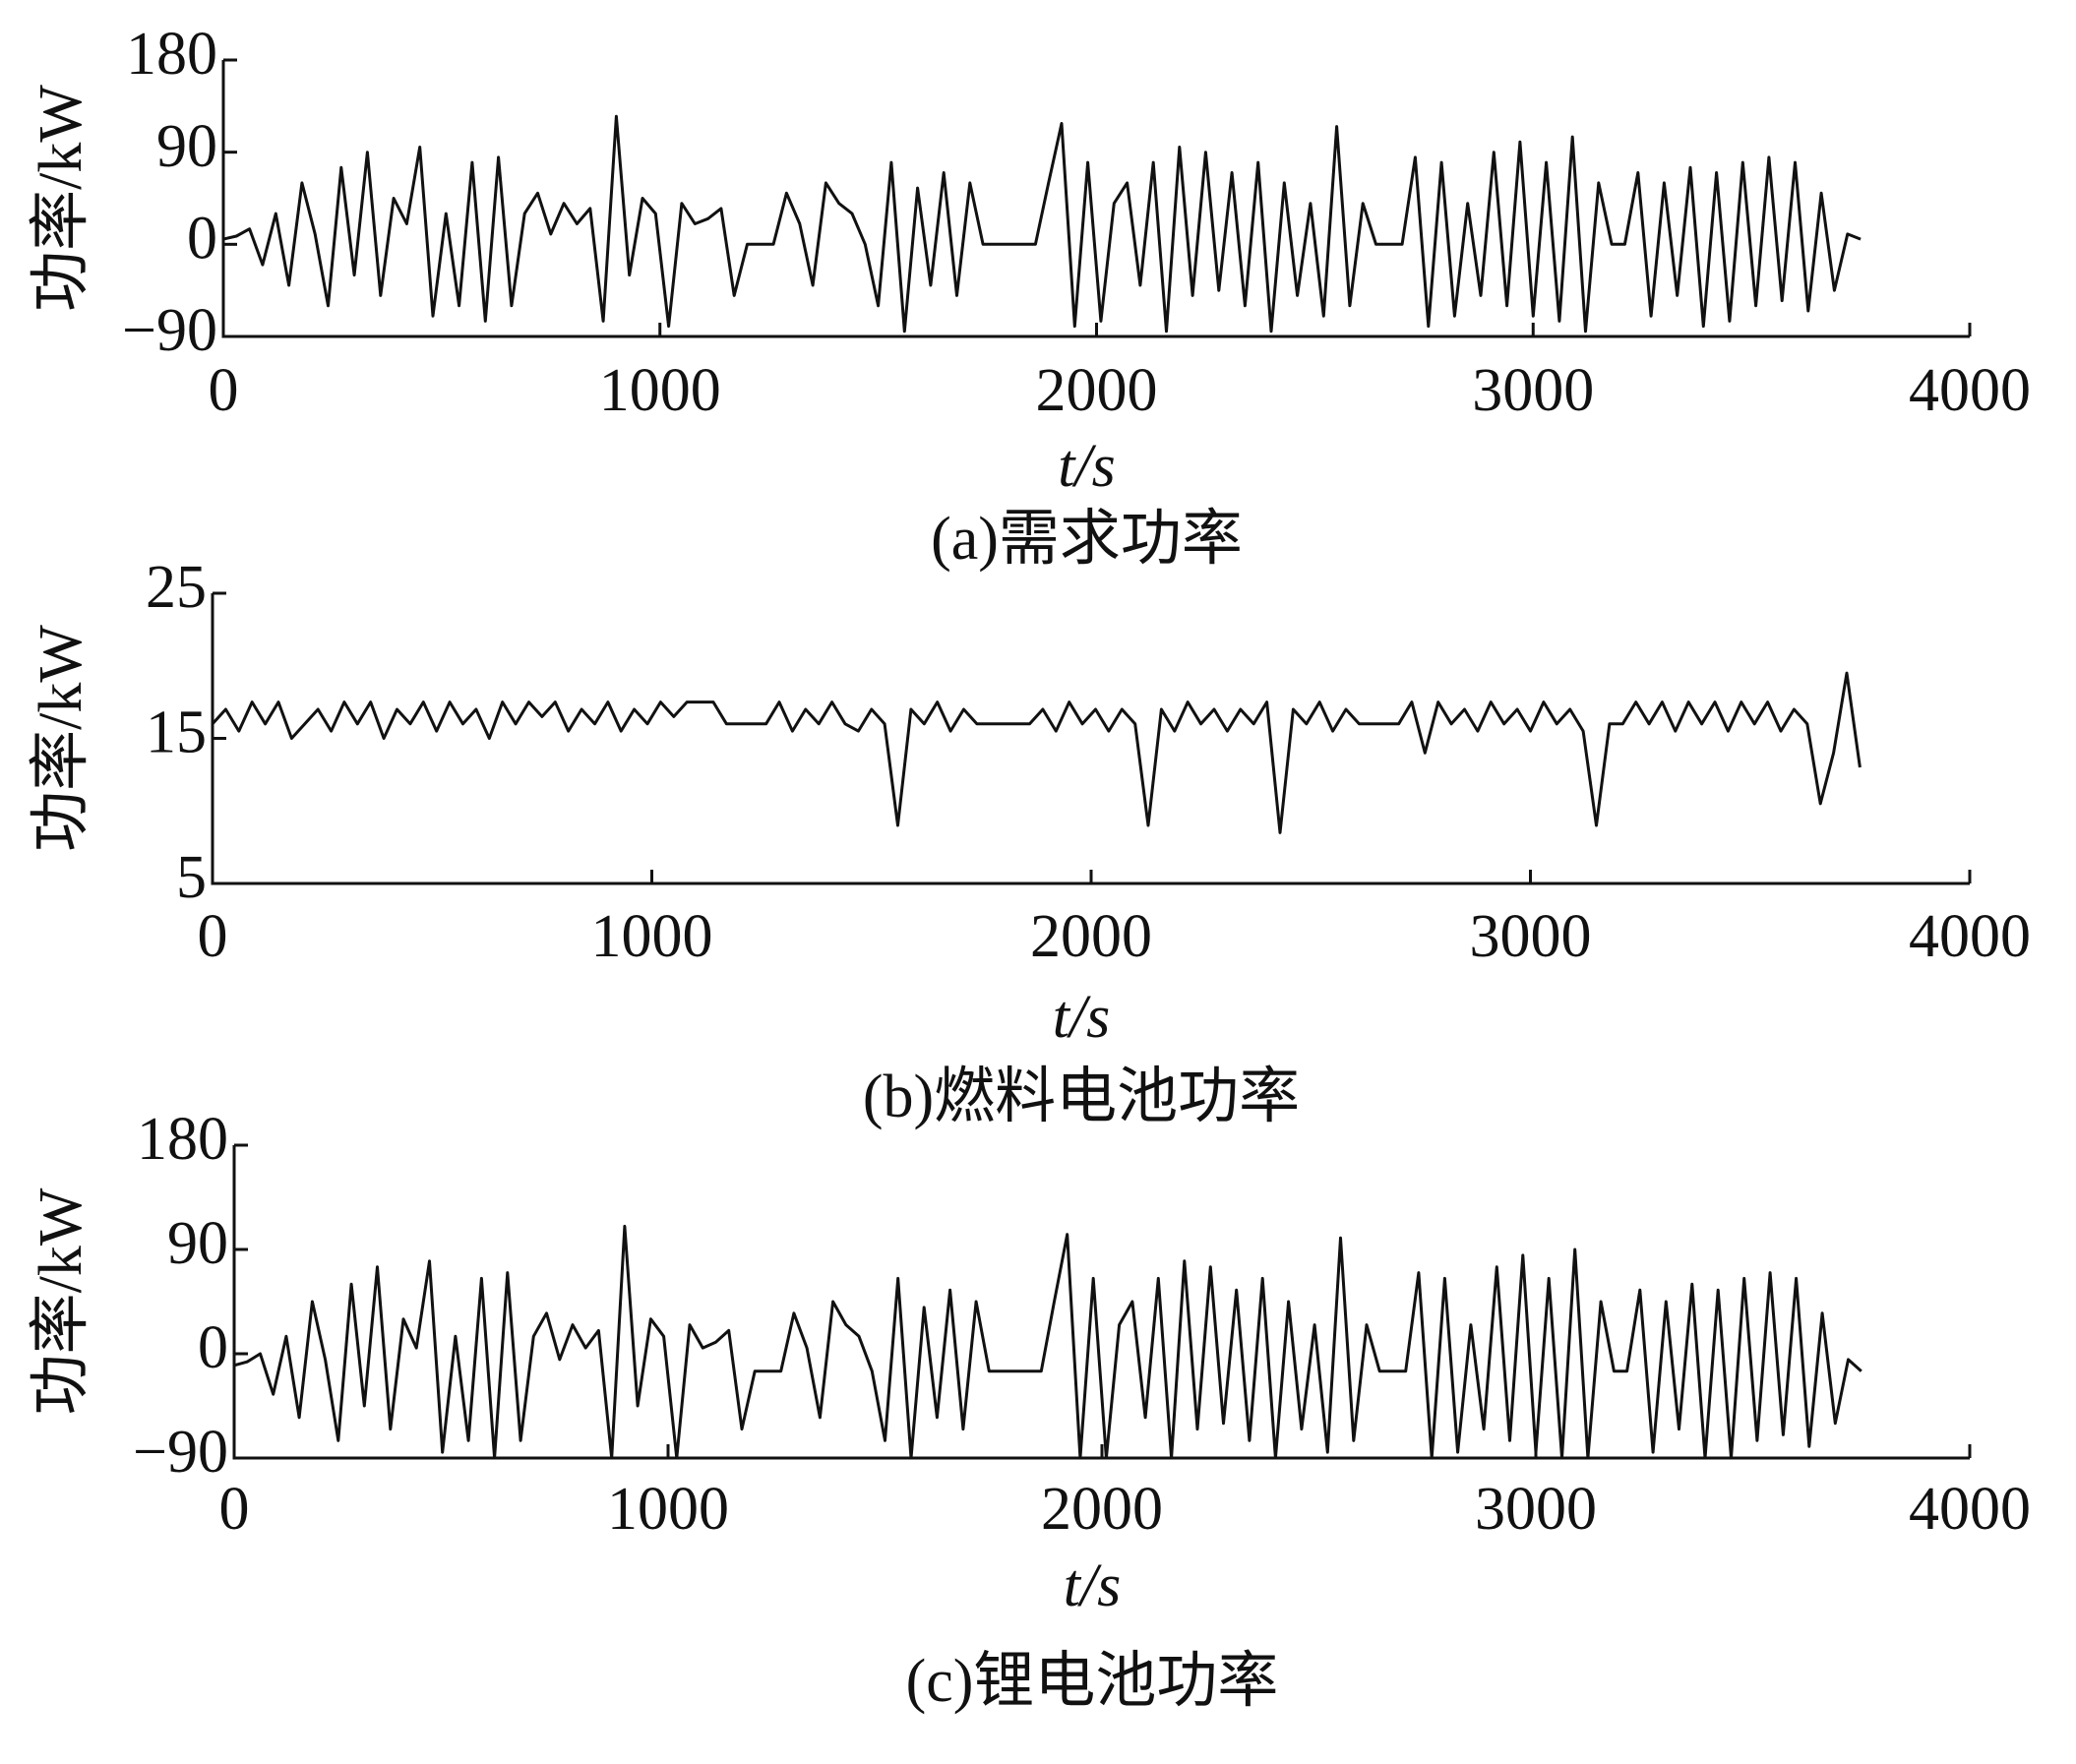  I want to click on y-tick-label: 15, so click(176, 733).